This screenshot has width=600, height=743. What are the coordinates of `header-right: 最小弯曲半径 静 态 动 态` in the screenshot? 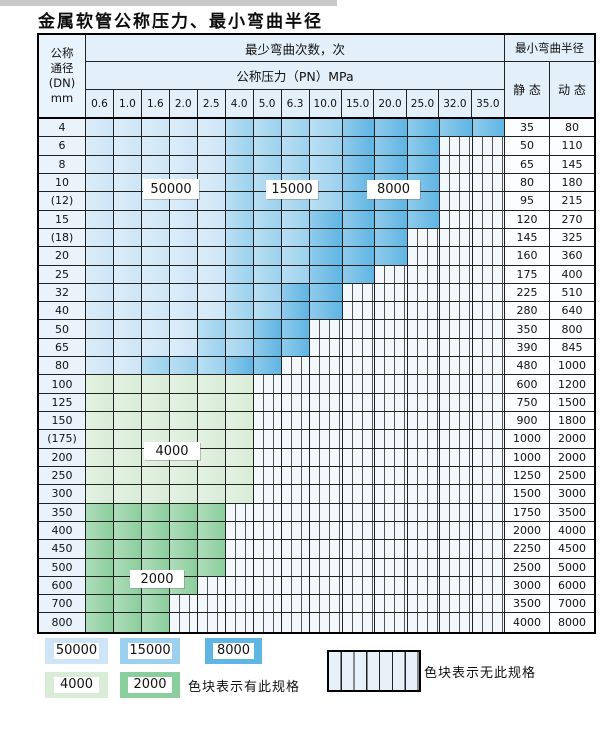 It's located at (549, 76).